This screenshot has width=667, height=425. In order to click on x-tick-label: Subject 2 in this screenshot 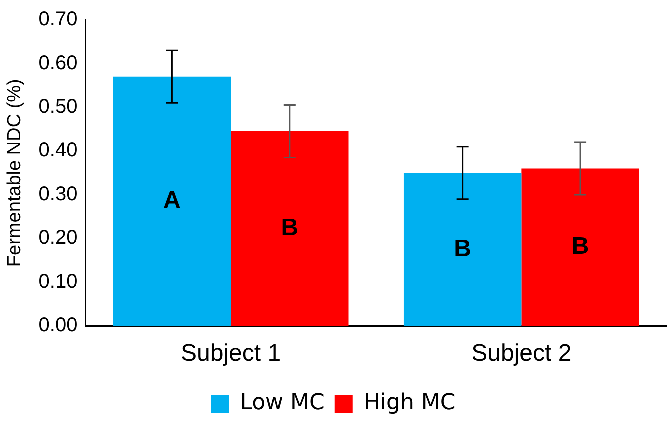, I will do `click(522, 354)`.